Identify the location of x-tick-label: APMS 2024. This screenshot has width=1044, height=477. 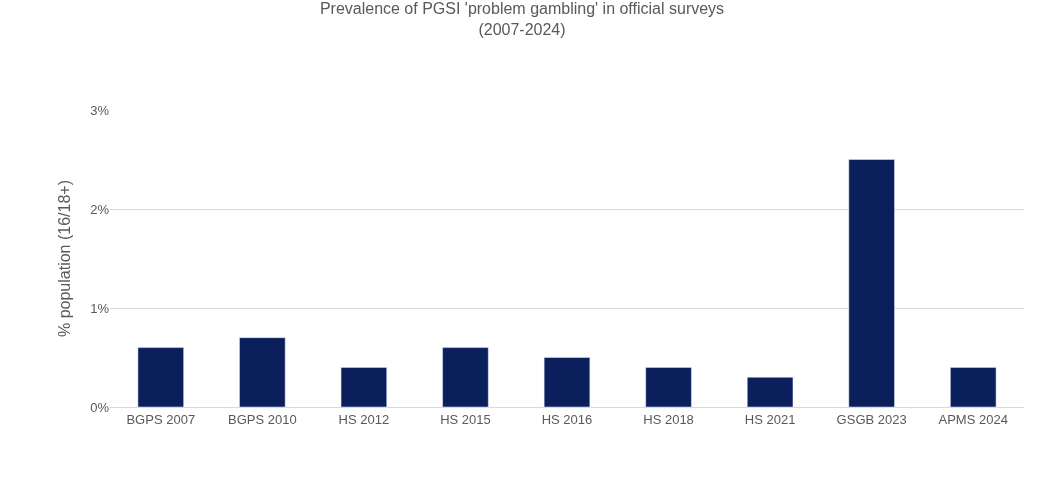
(973, 419).